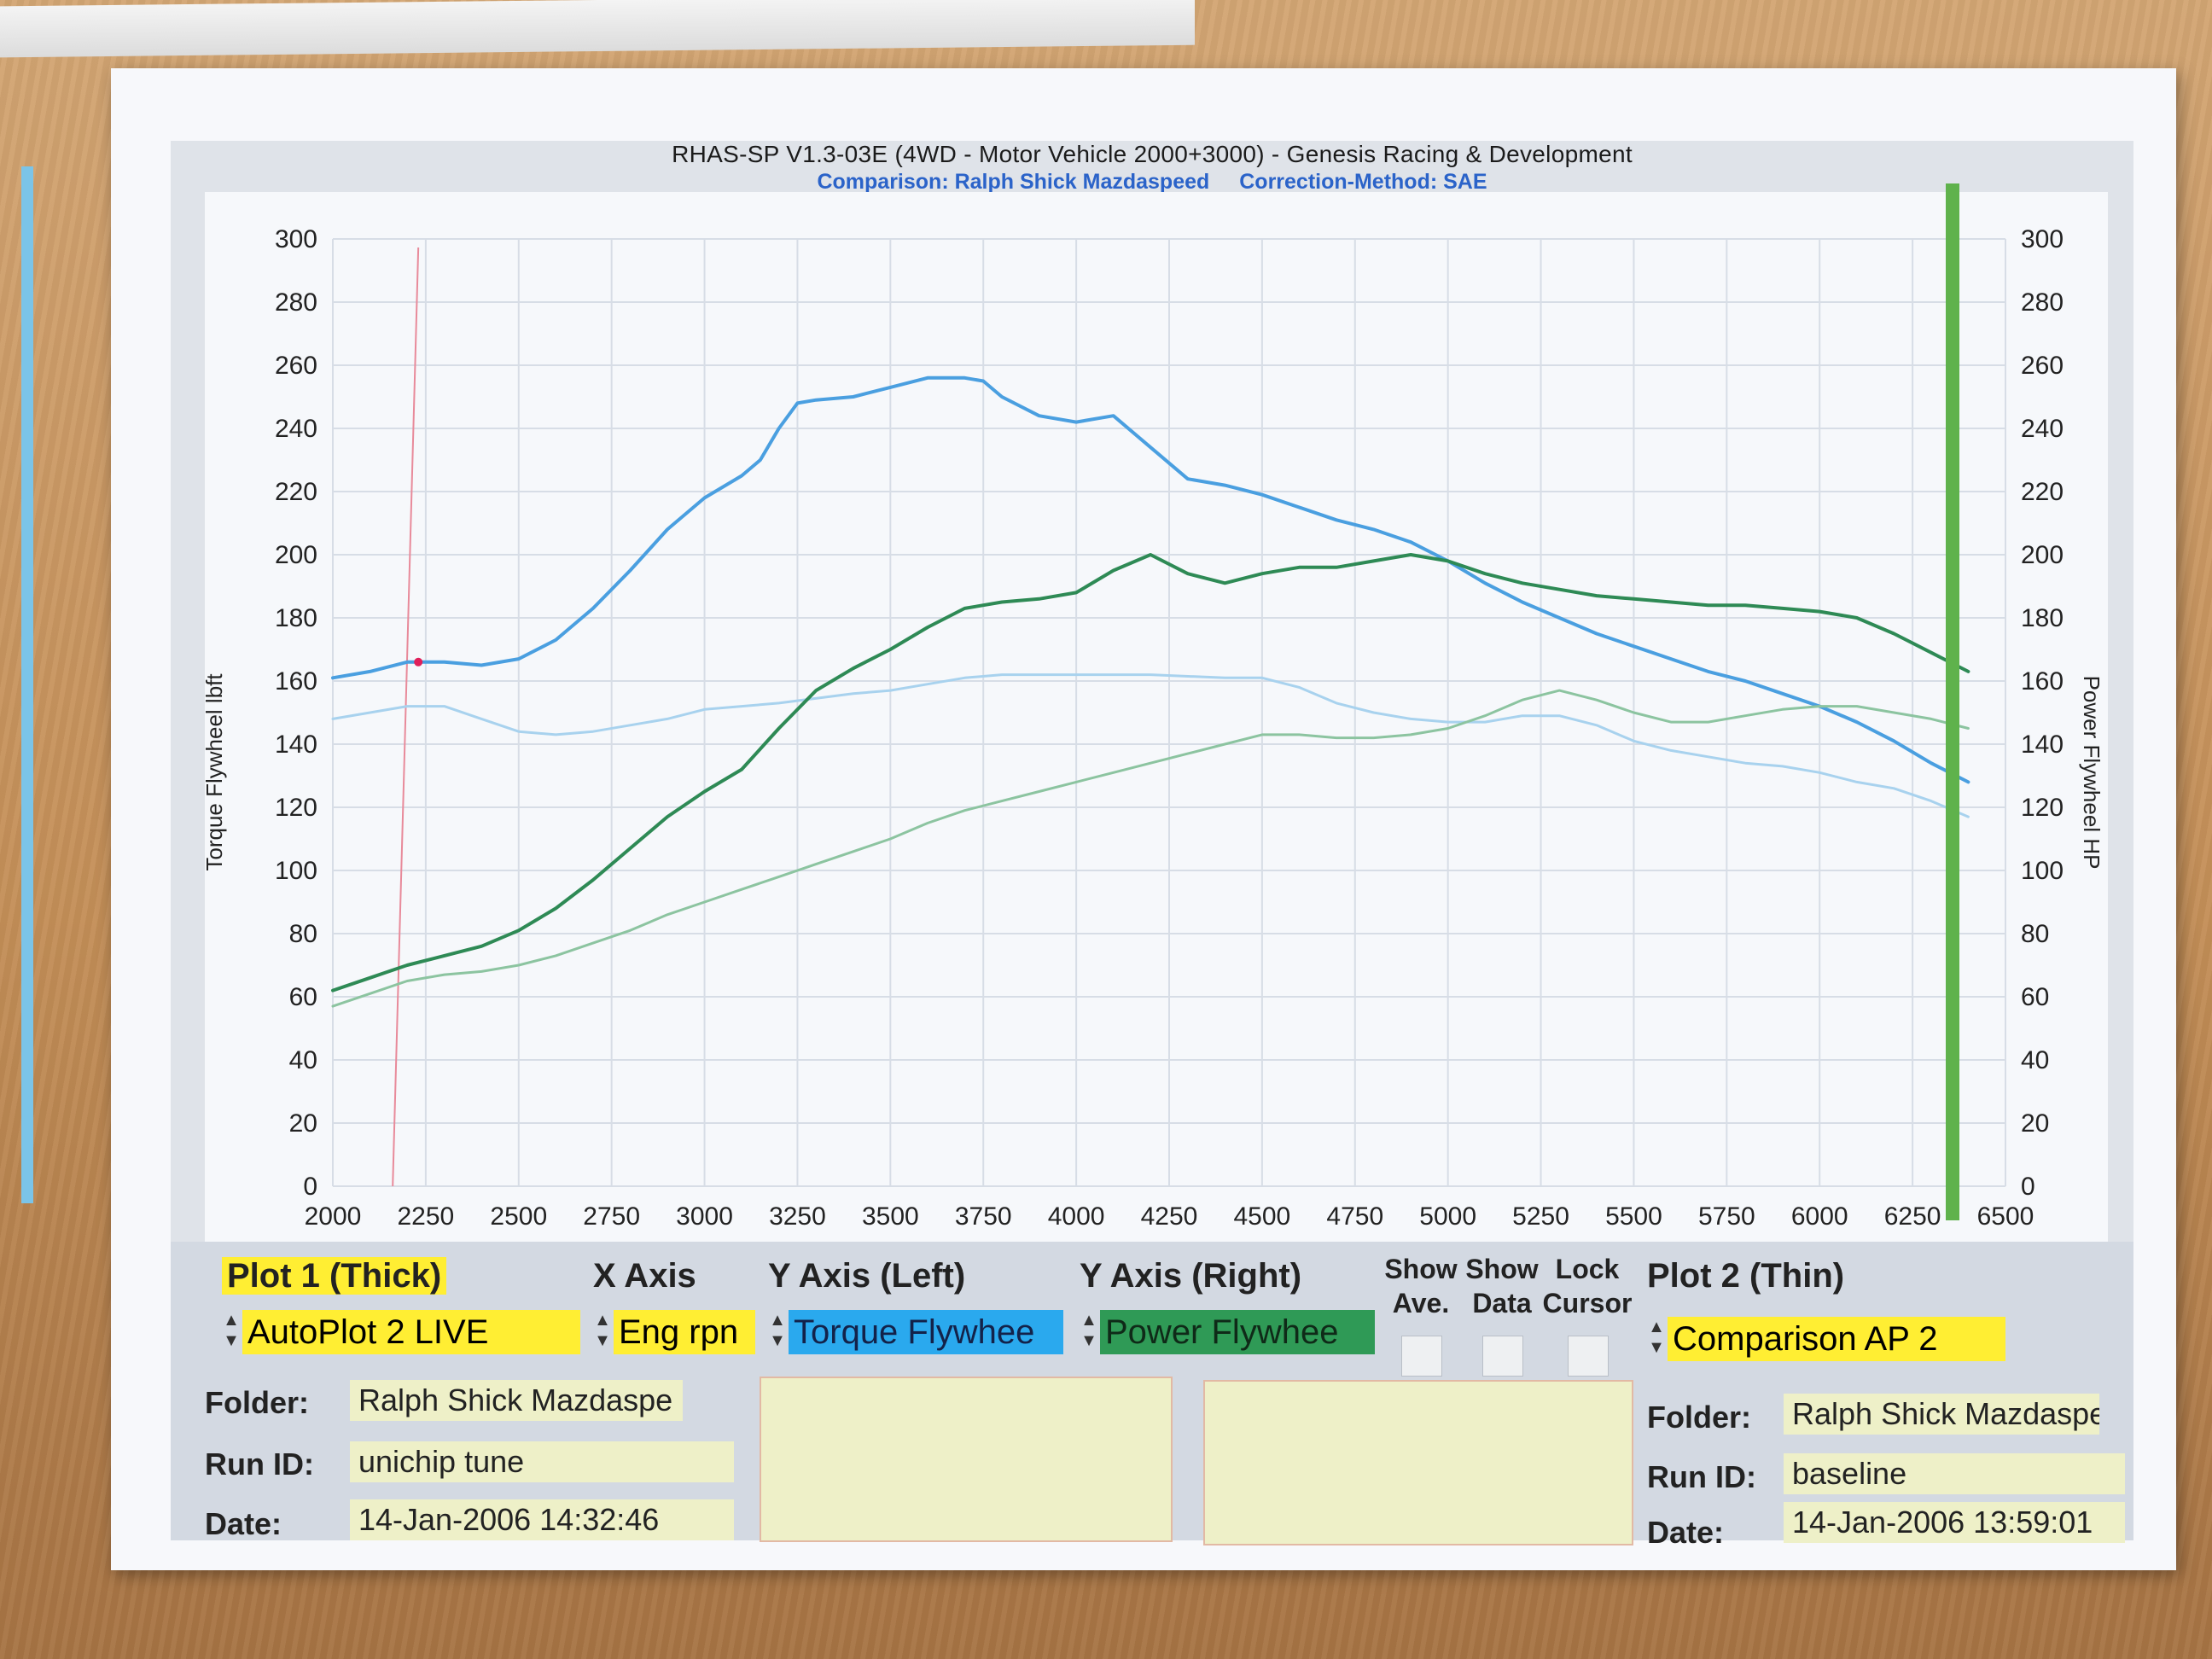  What do you see at coordinates (296, 681) in the screenshot?
I see `y-left-tick-label: 160` at bounding box center [296, 681].